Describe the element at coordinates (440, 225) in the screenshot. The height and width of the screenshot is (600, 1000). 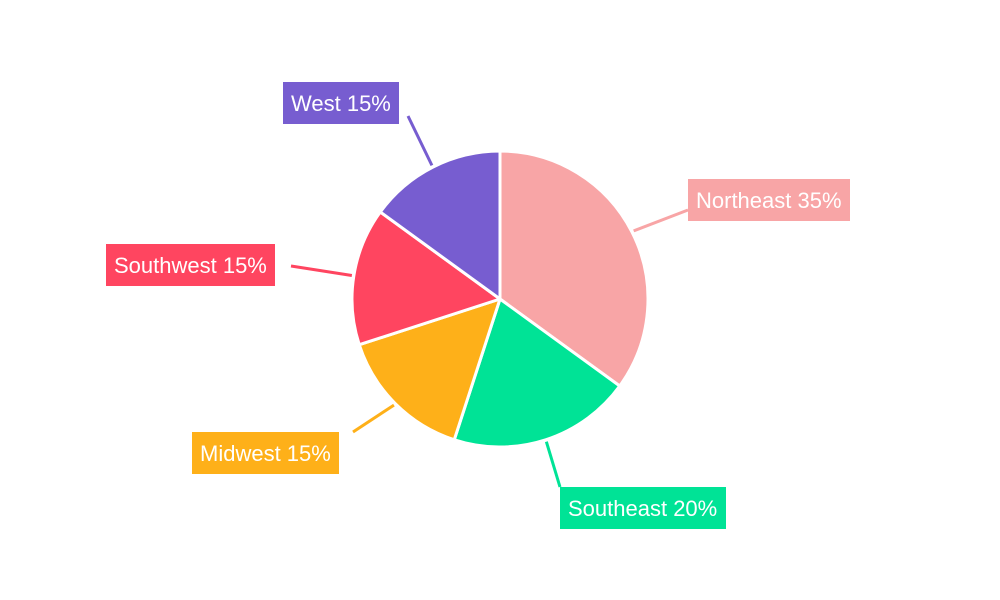
I see `pie-slice-west` at that location.